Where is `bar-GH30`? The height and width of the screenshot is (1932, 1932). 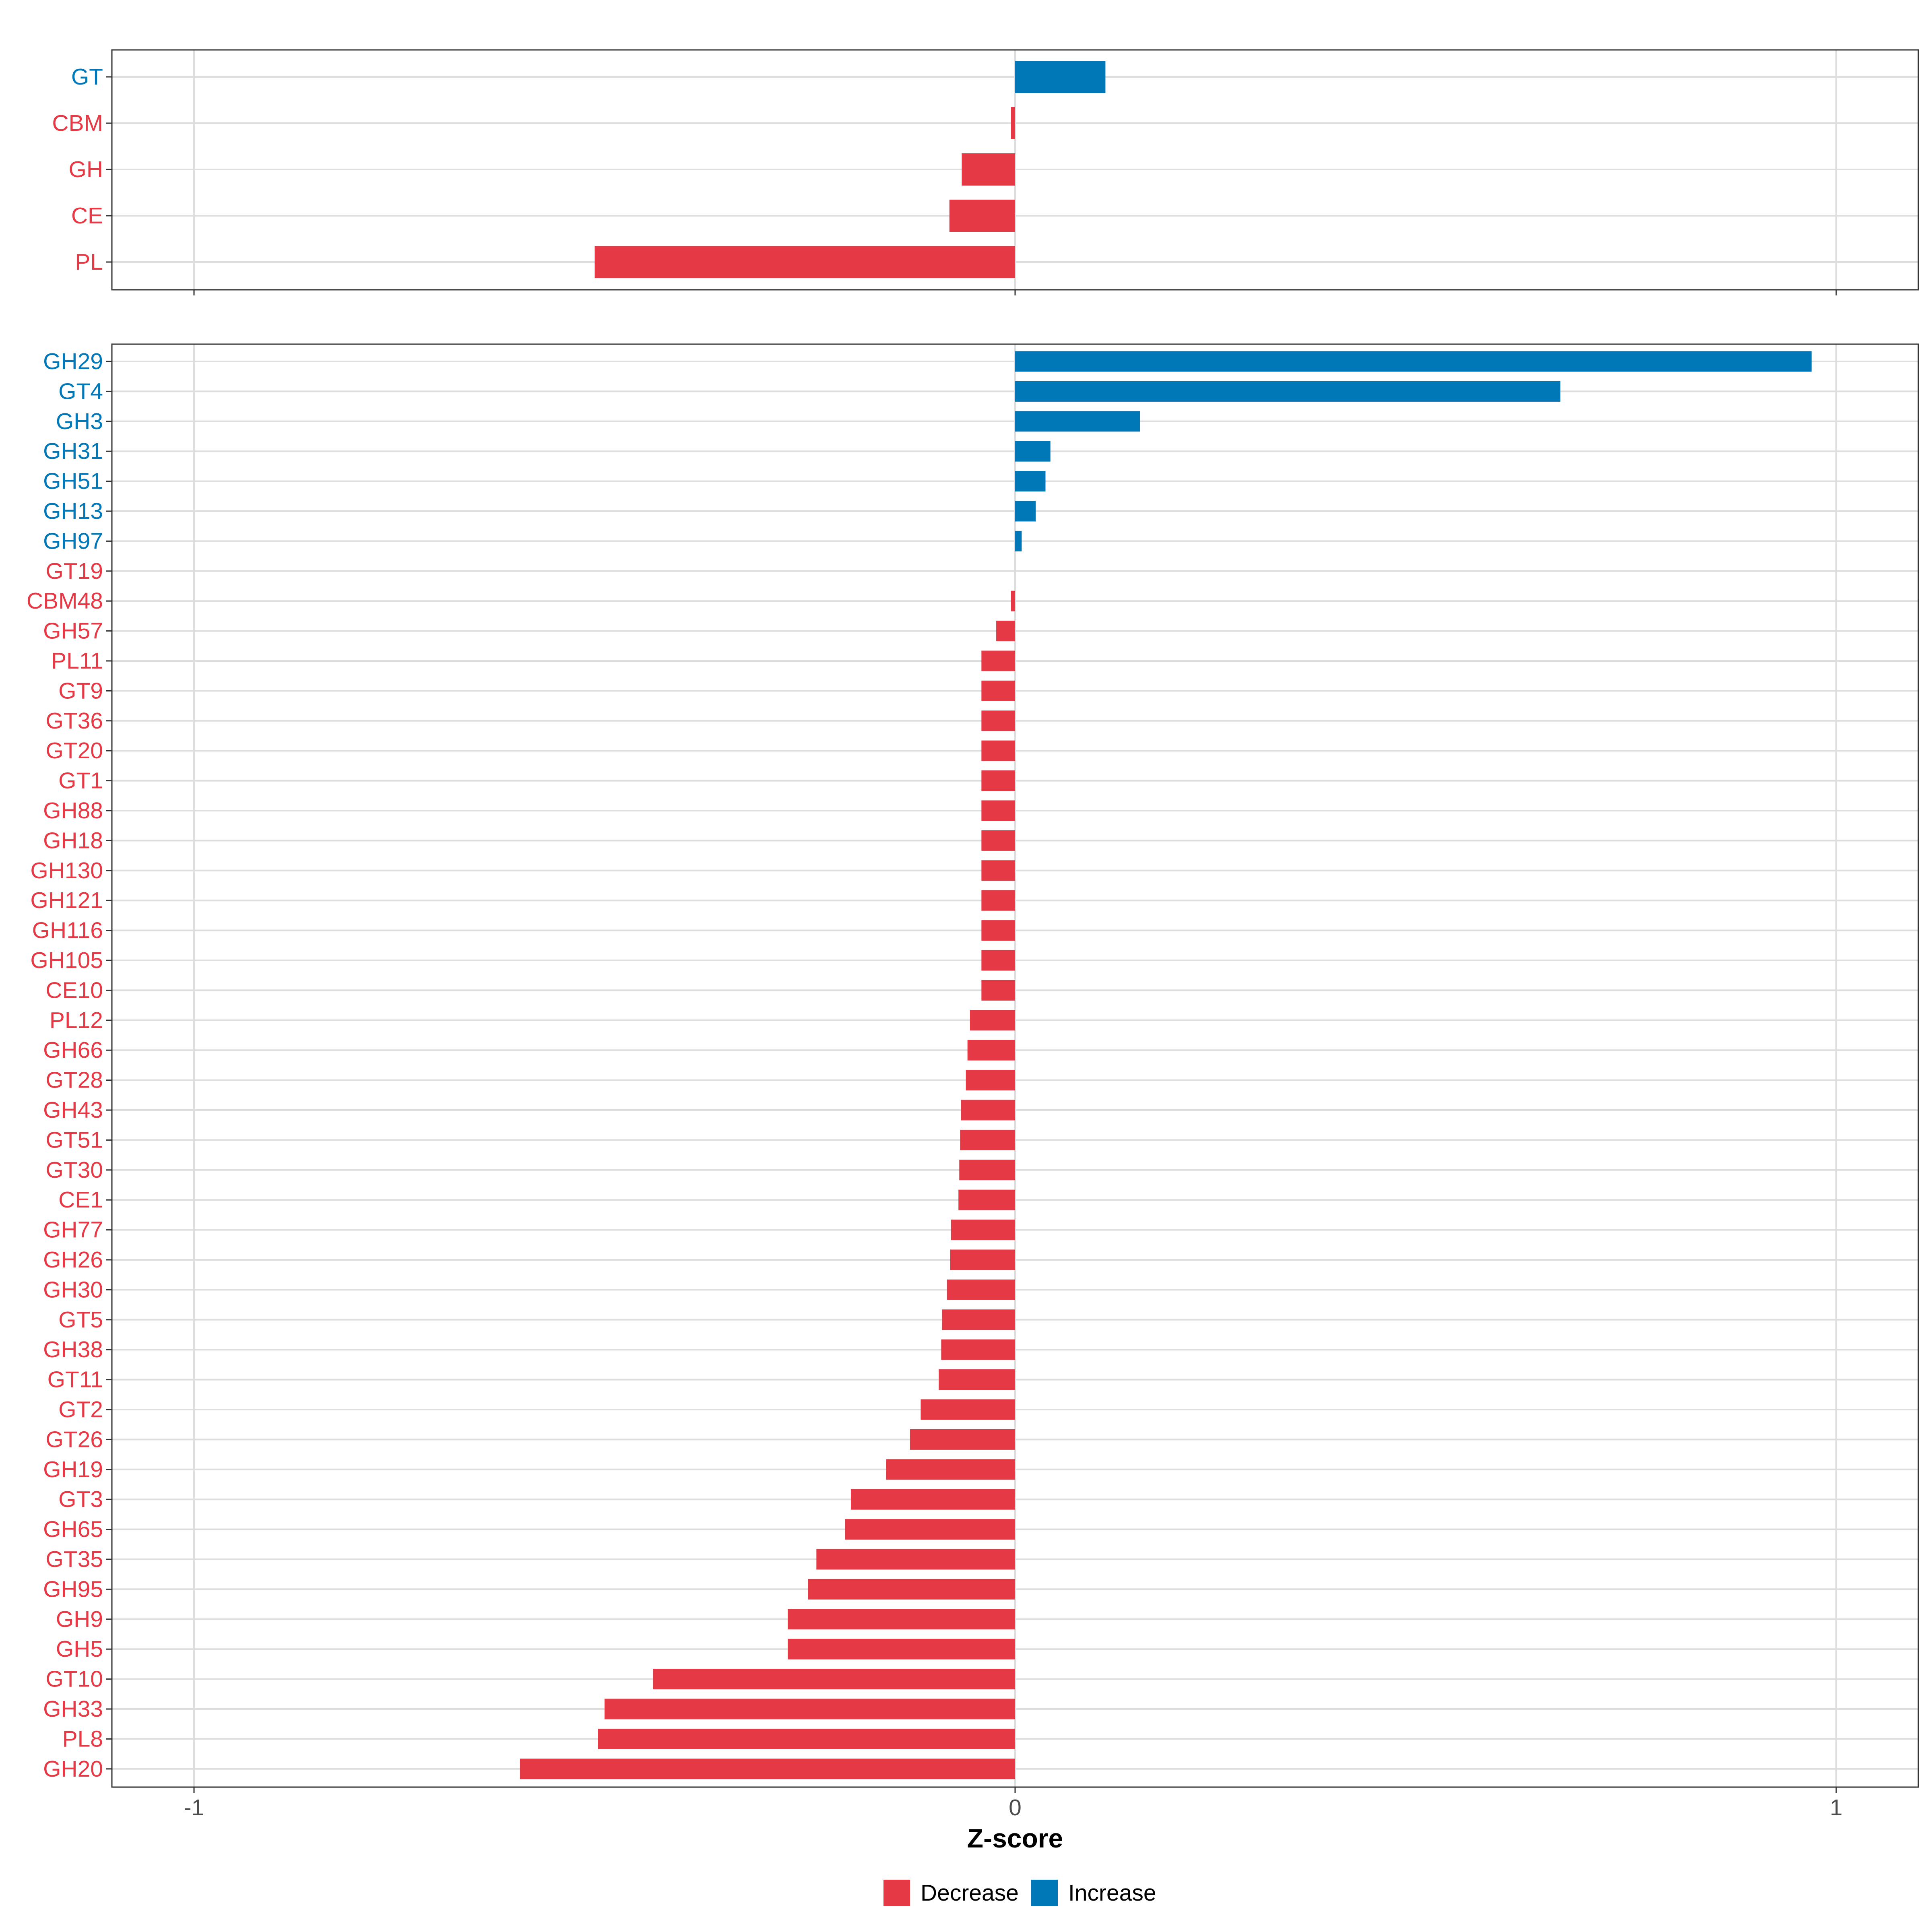
bar-GH30 is located at coordinates (981, 1289).